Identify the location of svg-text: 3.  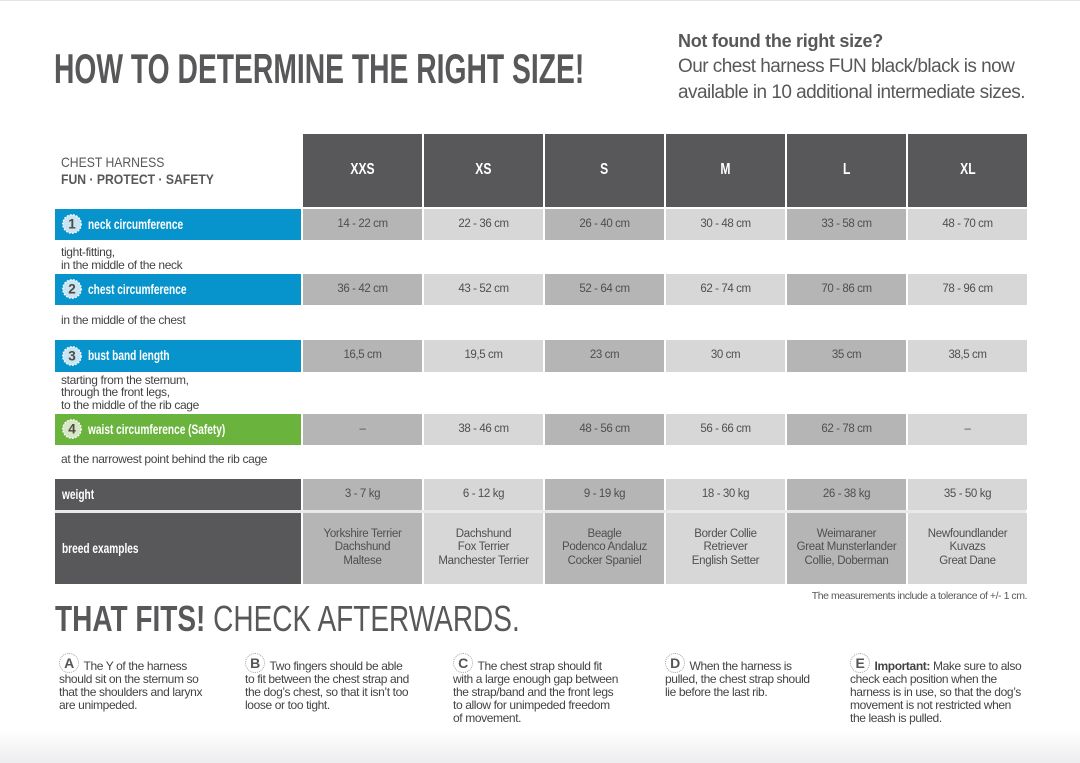
(72, 355).